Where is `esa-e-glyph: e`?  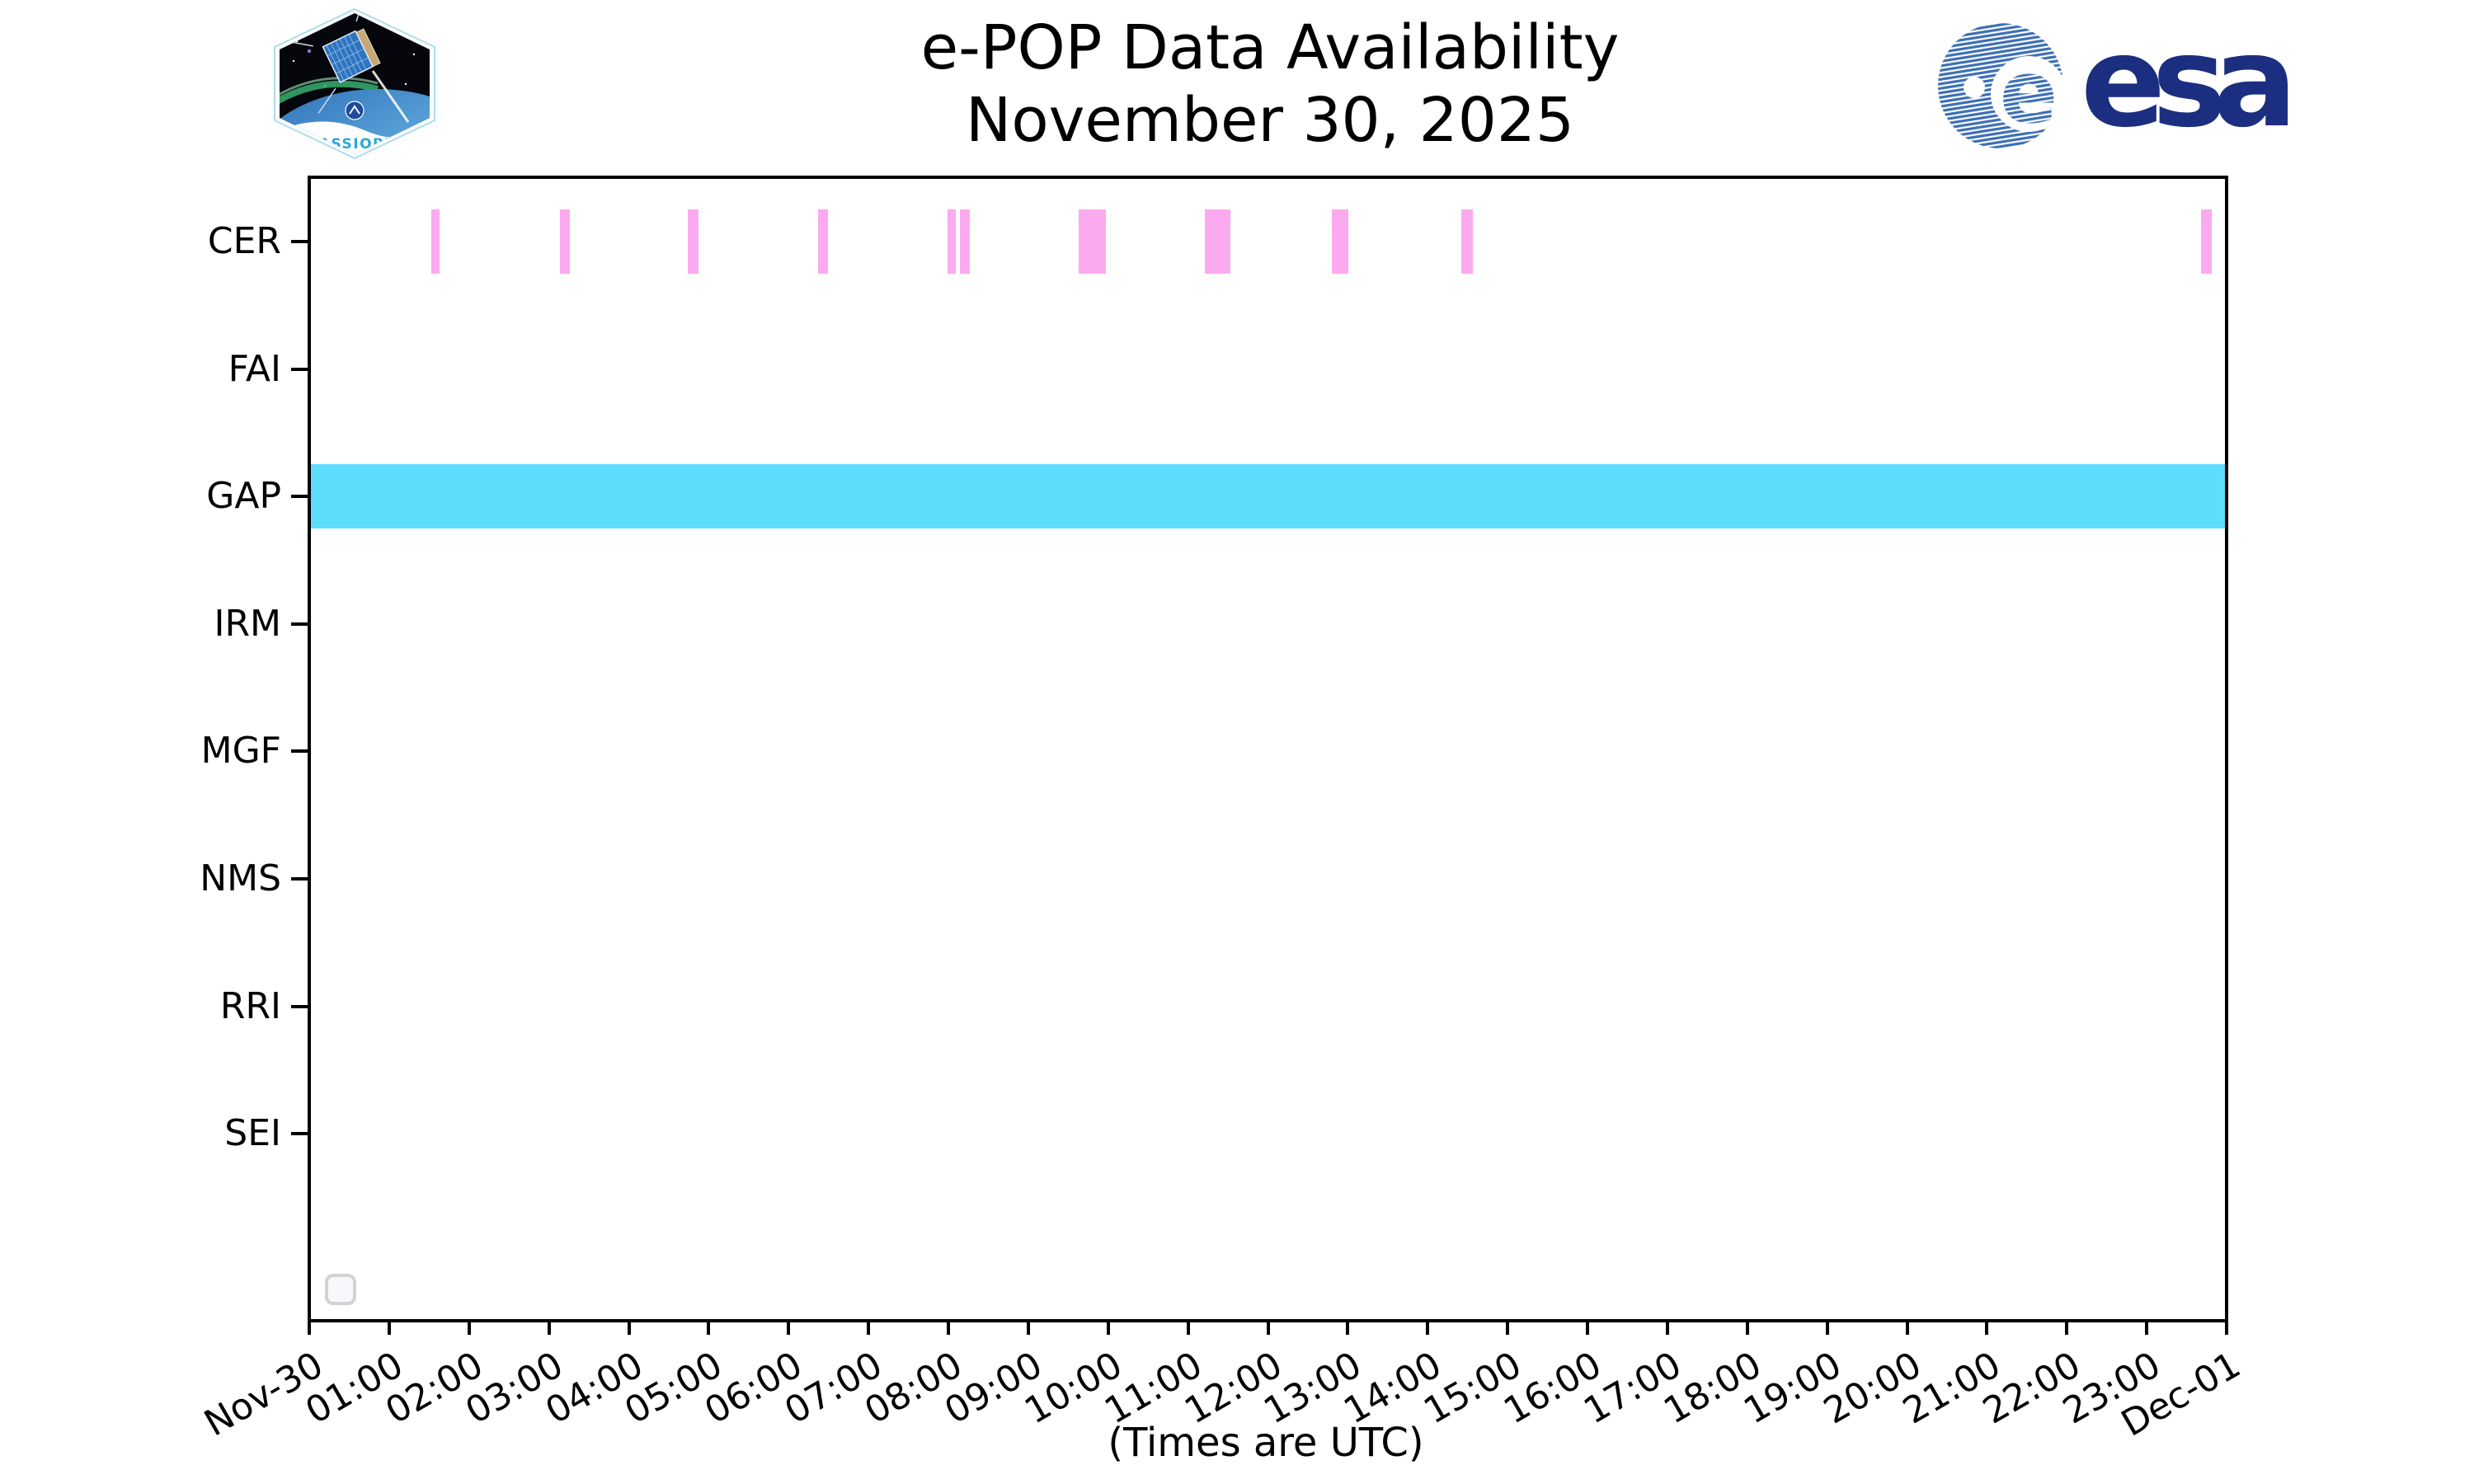
esa-e-glyph: e is located at coordinates (2029, 92).